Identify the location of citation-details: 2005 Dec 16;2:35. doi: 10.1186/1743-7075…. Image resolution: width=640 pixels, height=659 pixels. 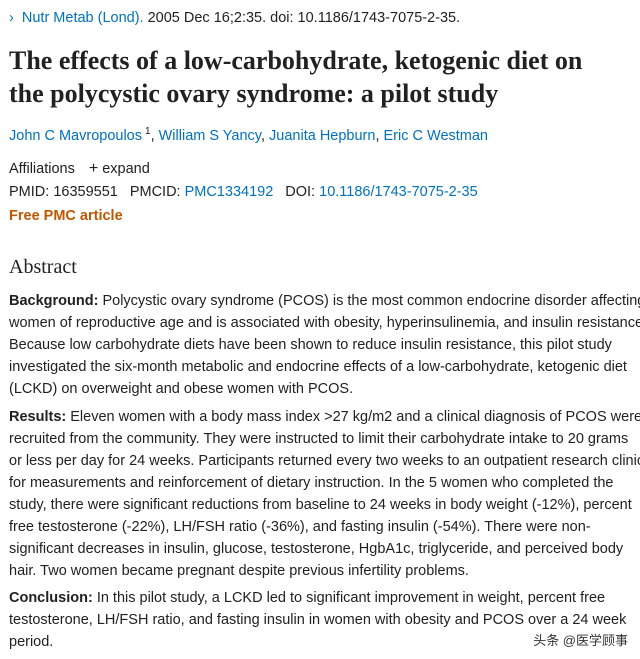
(304, 18).